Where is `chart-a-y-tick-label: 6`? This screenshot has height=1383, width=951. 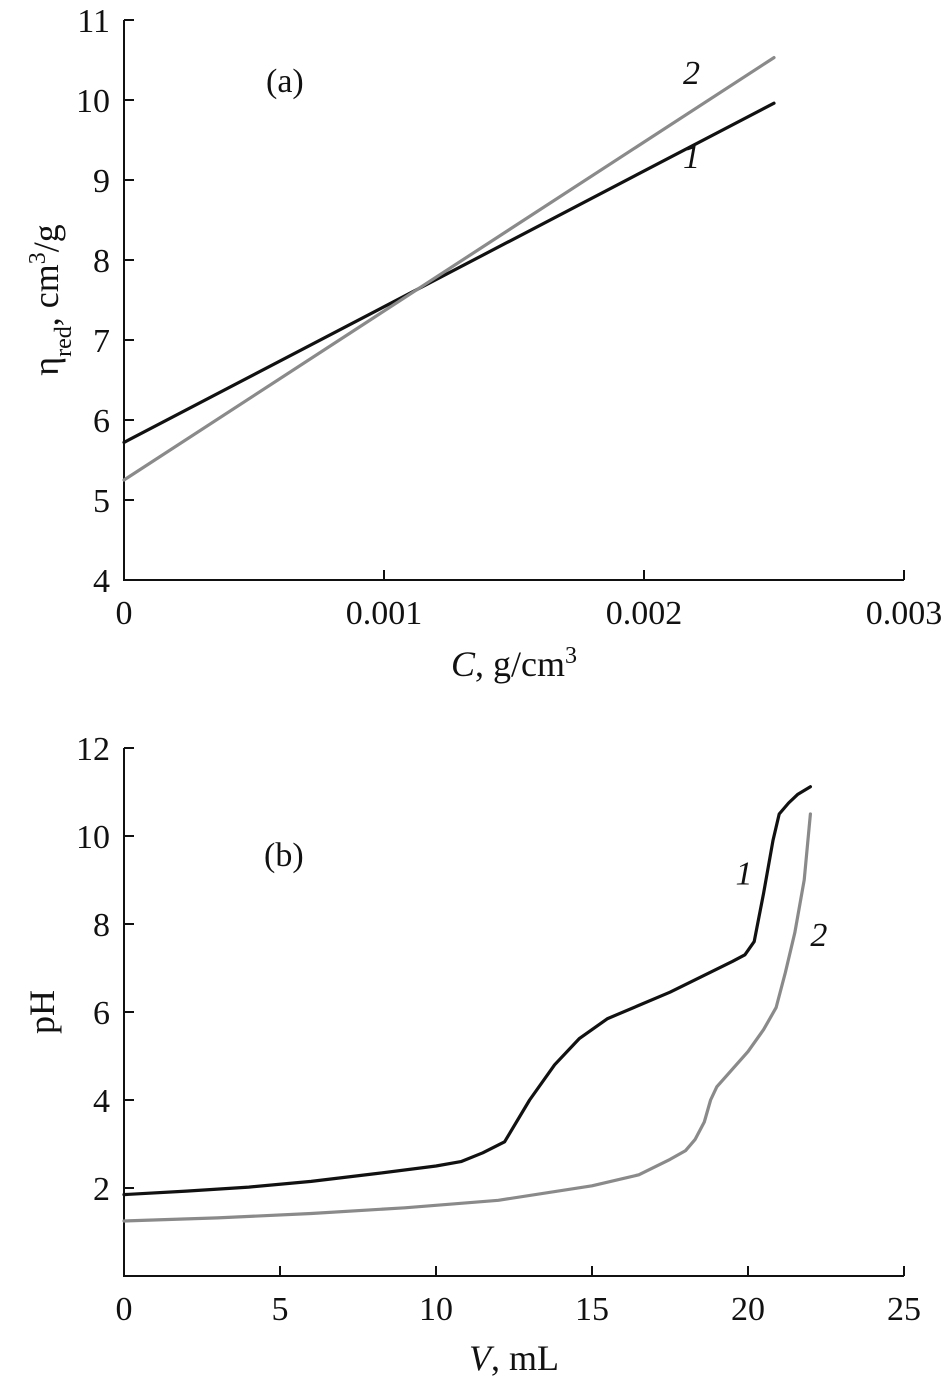
chart-a-y-tick-label: 6 is located at coordinates (101, 421).